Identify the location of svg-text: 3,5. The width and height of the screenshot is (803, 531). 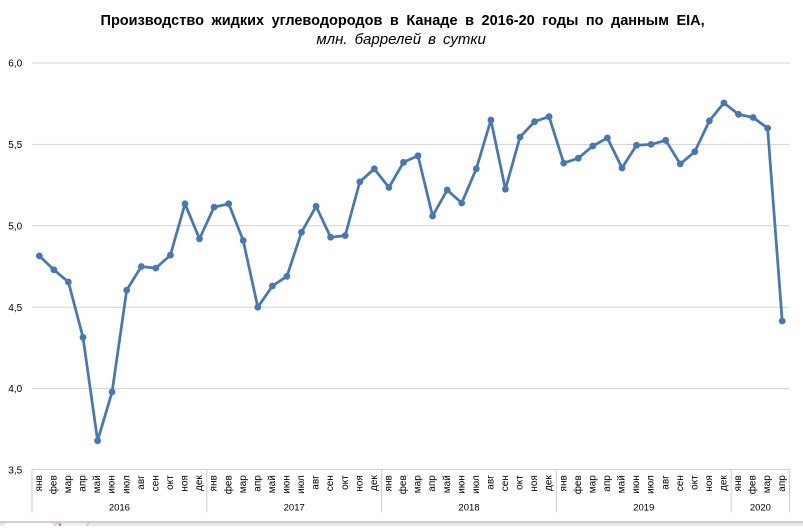
(15, 471).